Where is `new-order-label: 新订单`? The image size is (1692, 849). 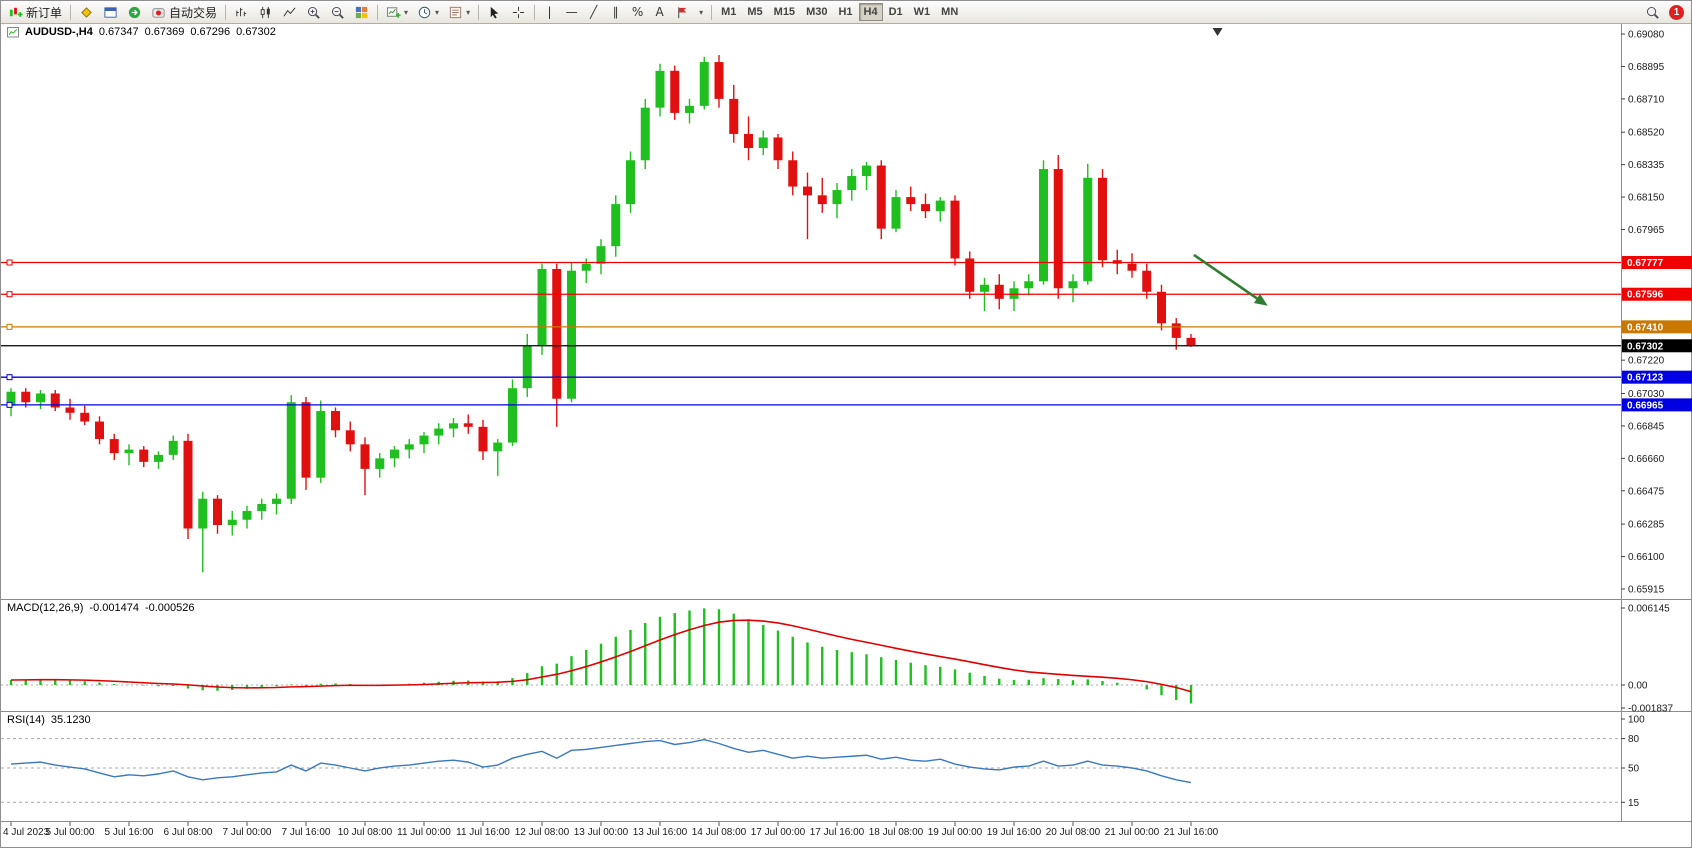
new-order-label: 新订单 is located at coordinates (44, 12).